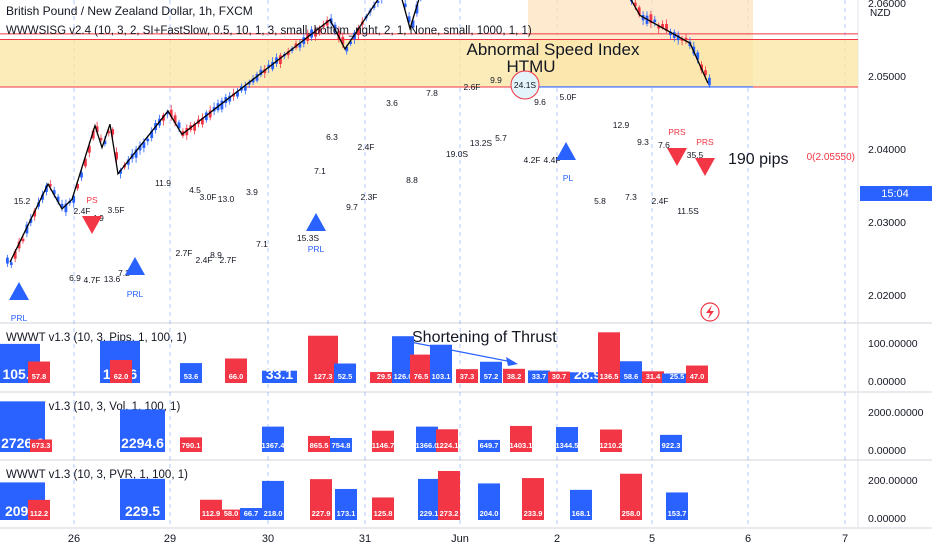  I want to click on prl-label: PRL, so click(19, 318).